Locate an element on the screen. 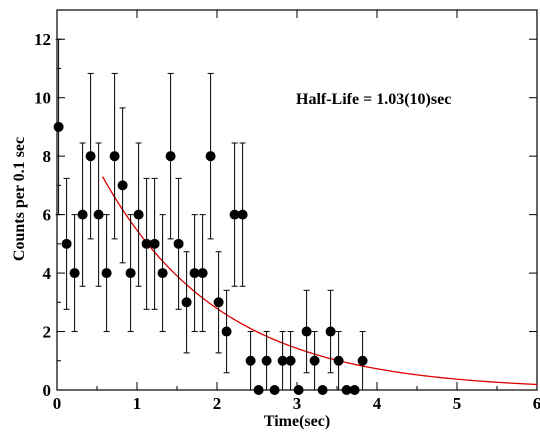 The height and width of the screenshot is (433, 540). x-tick-label: 3 is located at coordinates (297, 403).